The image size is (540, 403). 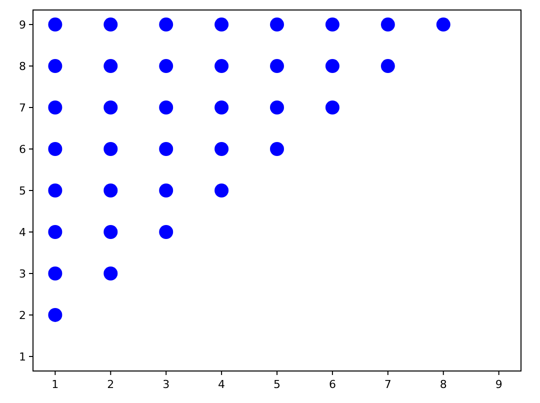 What do you see at coordinates (22, 25) in the screenshot?
I see `y-tick-label: 9` at bounding box center [22, 25].